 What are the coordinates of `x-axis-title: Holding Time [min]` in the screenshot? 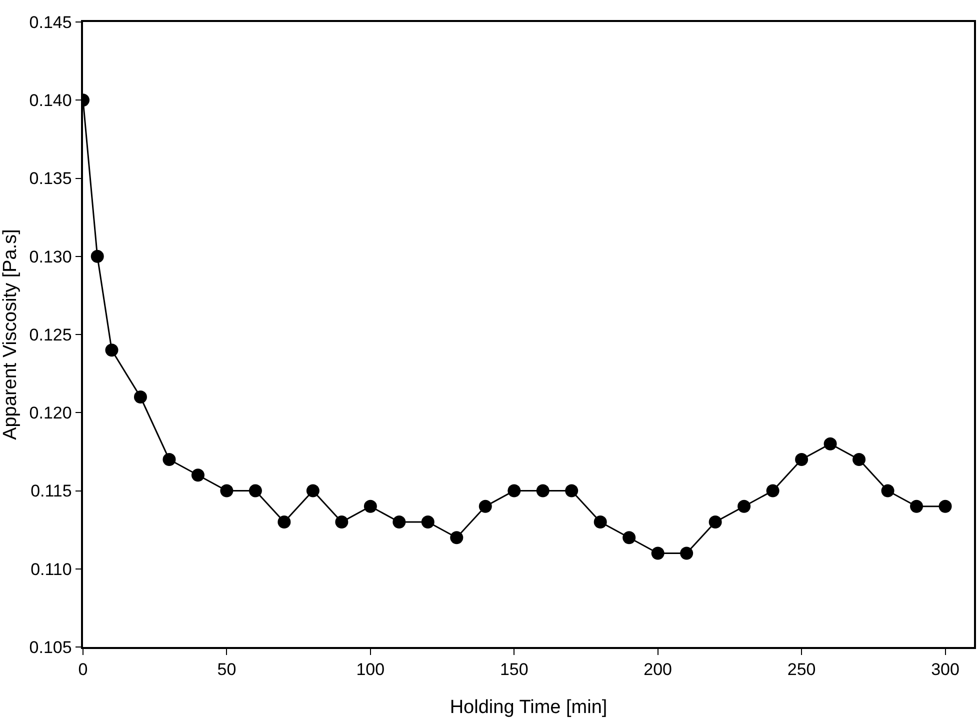 It's located at (529, 707).